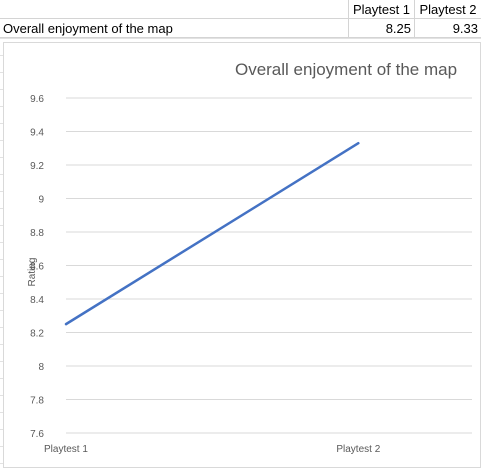 The height and width of the screenshot is (472, 481). I want to click on y-tick-label: 9.2, so click(37, 166).